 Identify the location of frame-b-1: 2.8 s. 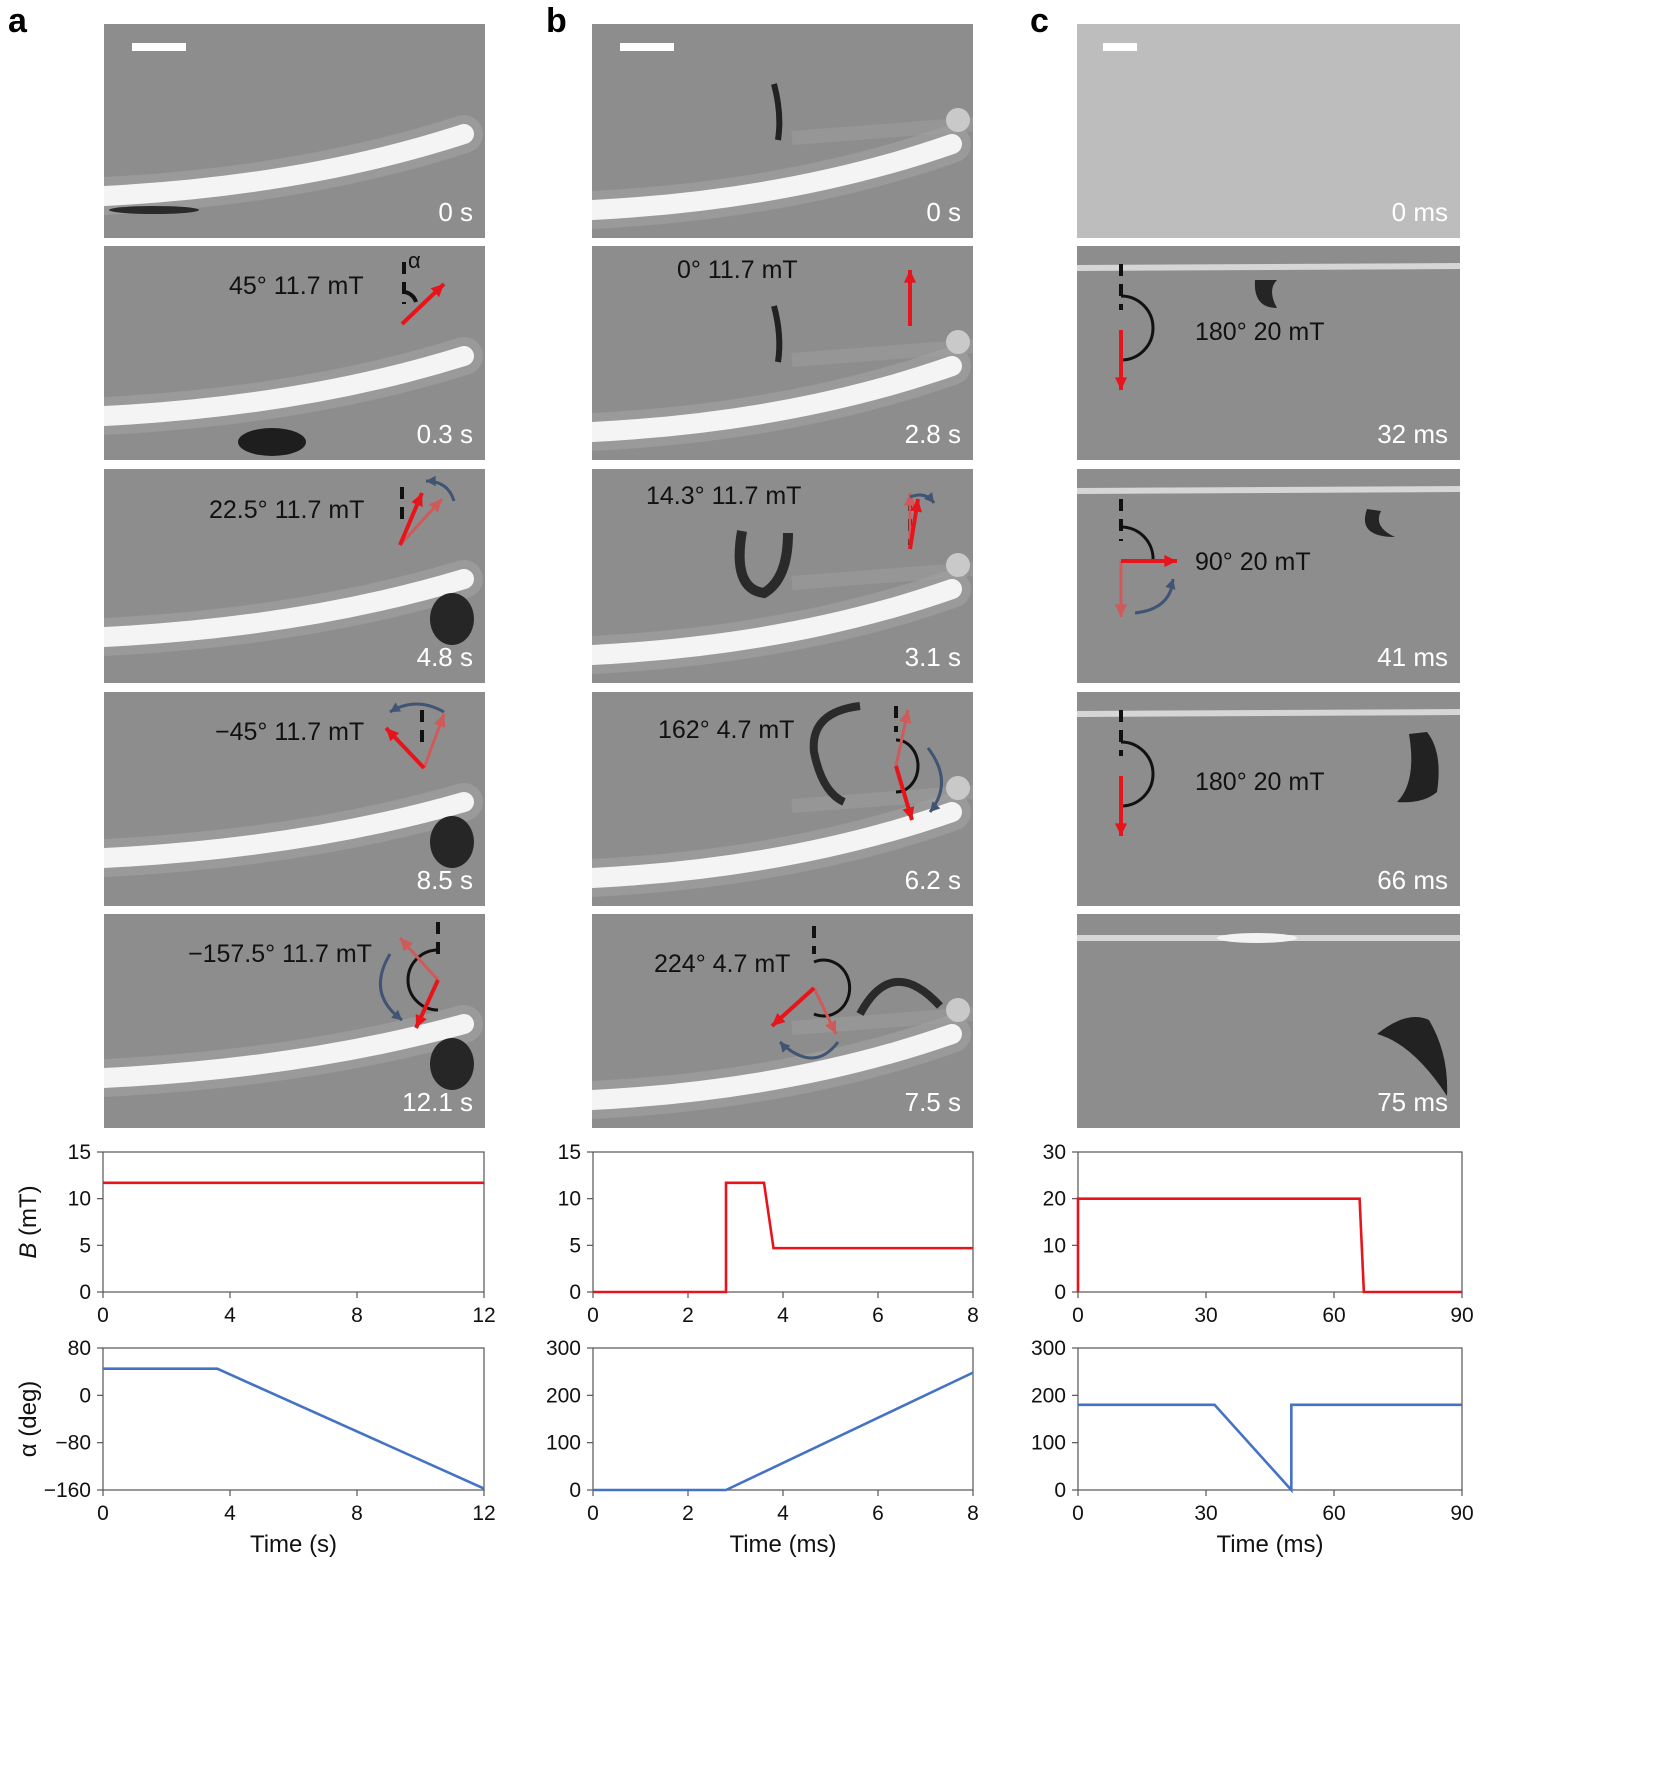
(782, 353).